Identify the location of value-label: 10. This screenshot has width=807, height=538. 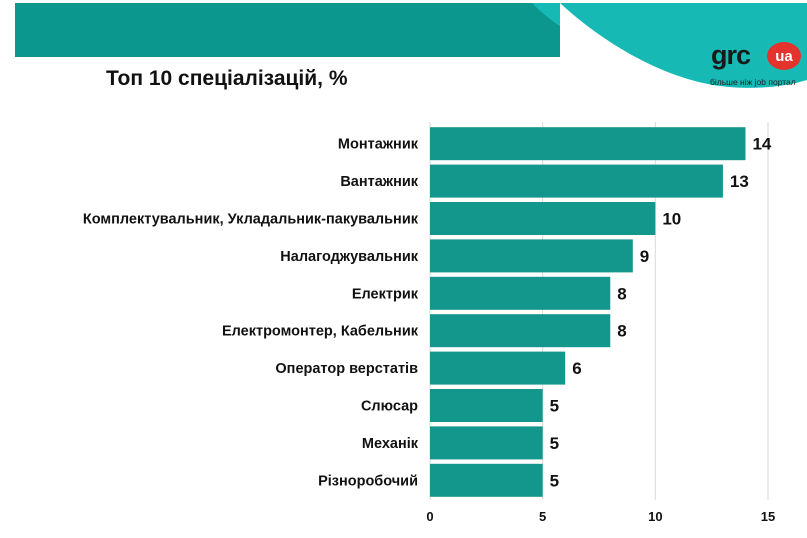
(671, 219).